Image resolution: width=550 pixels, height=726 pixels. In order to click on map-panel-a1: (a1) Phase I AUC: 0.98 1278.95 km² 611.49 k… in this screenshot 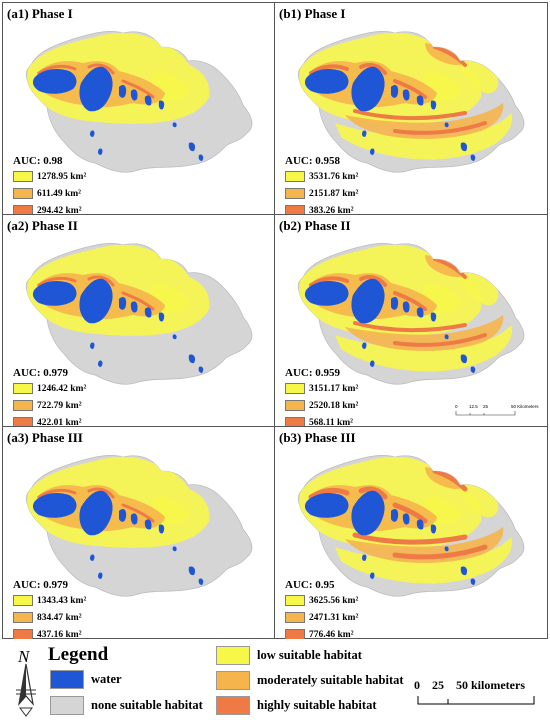, I will do `click(139, 109)`.